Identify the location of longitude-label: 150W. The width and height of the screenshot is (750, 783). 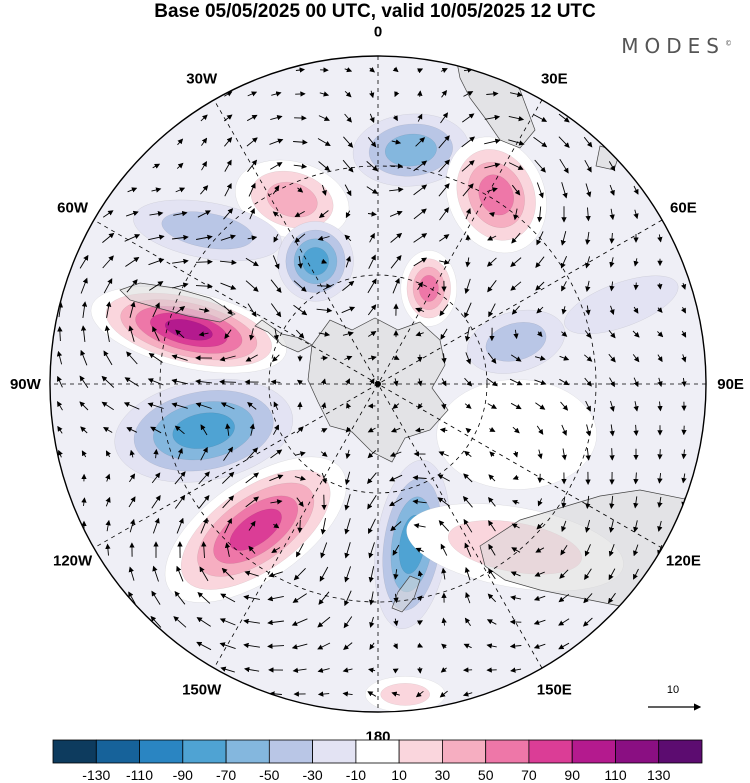
(202, 689).